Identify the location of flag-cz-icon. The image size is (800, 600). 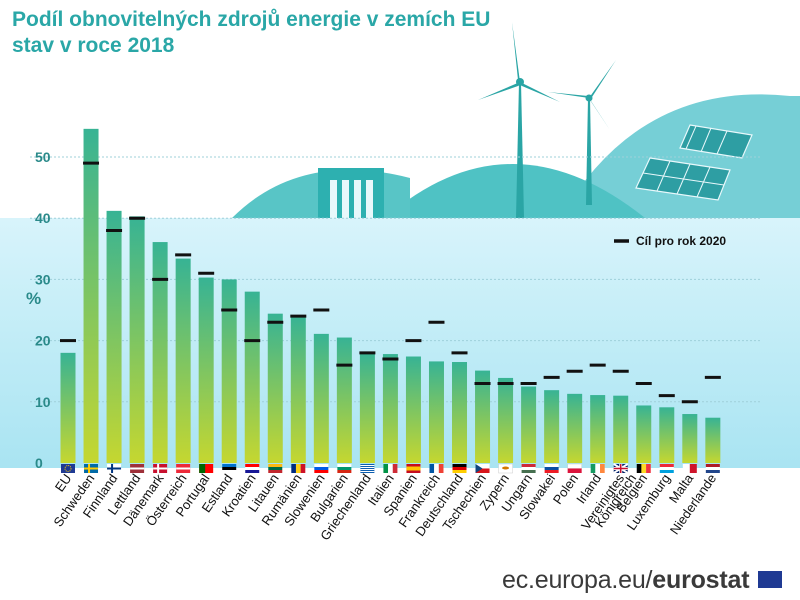
(482, 468).